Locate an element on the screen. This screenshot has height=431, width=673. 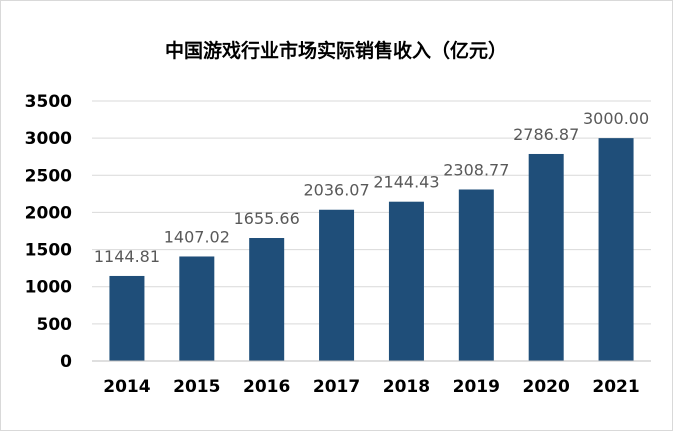
bar-2014 is located at coordinates (127, 318).